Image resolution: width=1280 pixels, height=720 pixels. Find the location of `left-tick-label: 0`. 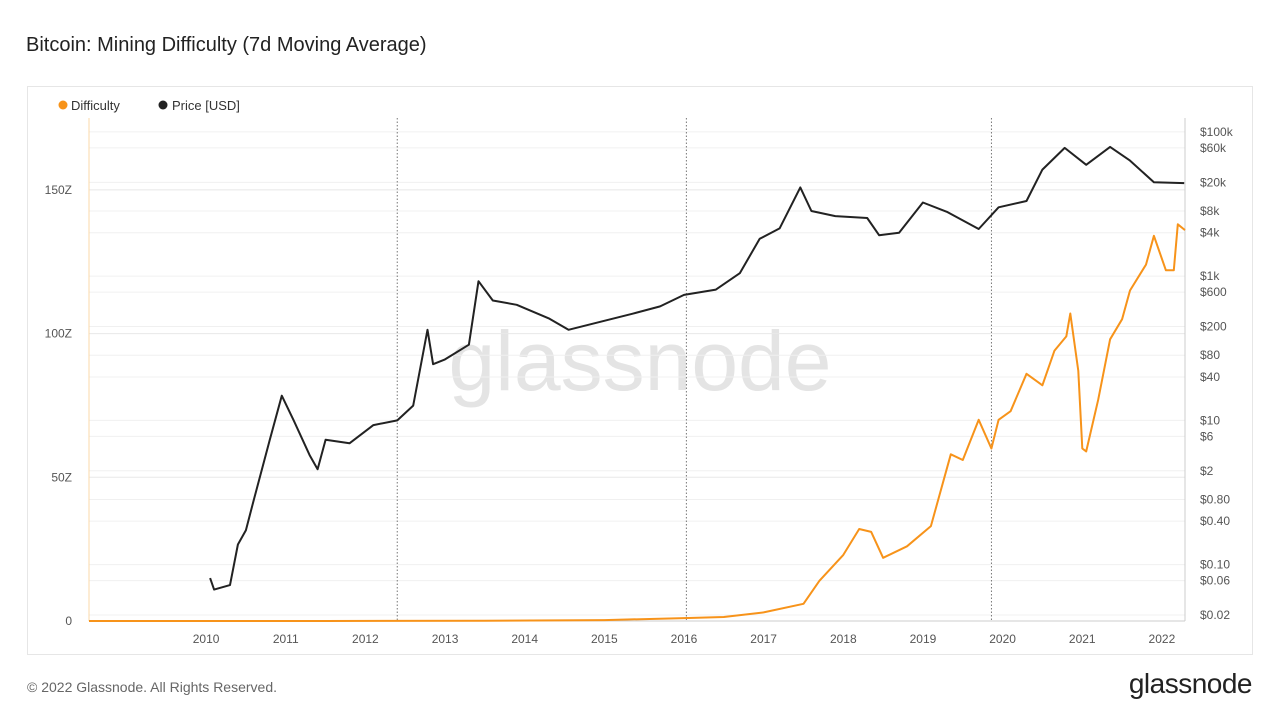

left-tick-label: 0 is located at coordinates (68, 621).